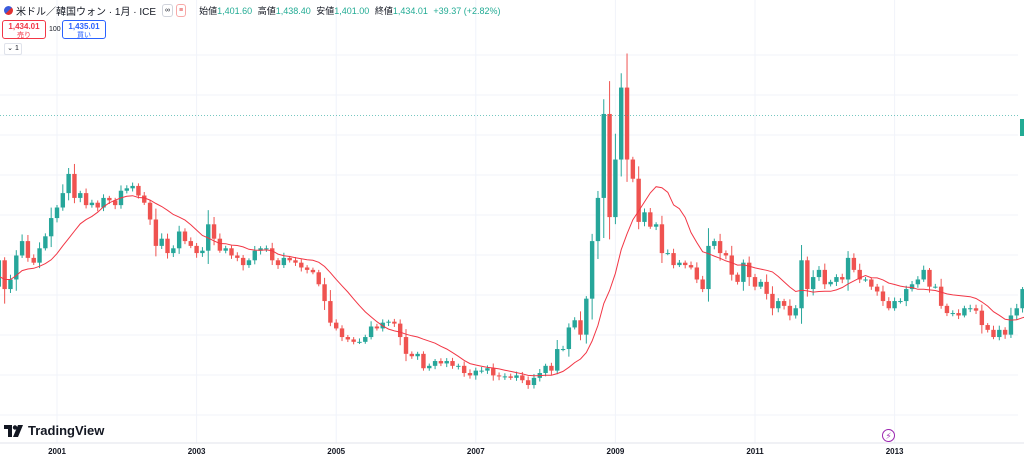  I want to click on currency-pair-icon, so click(8, 10).